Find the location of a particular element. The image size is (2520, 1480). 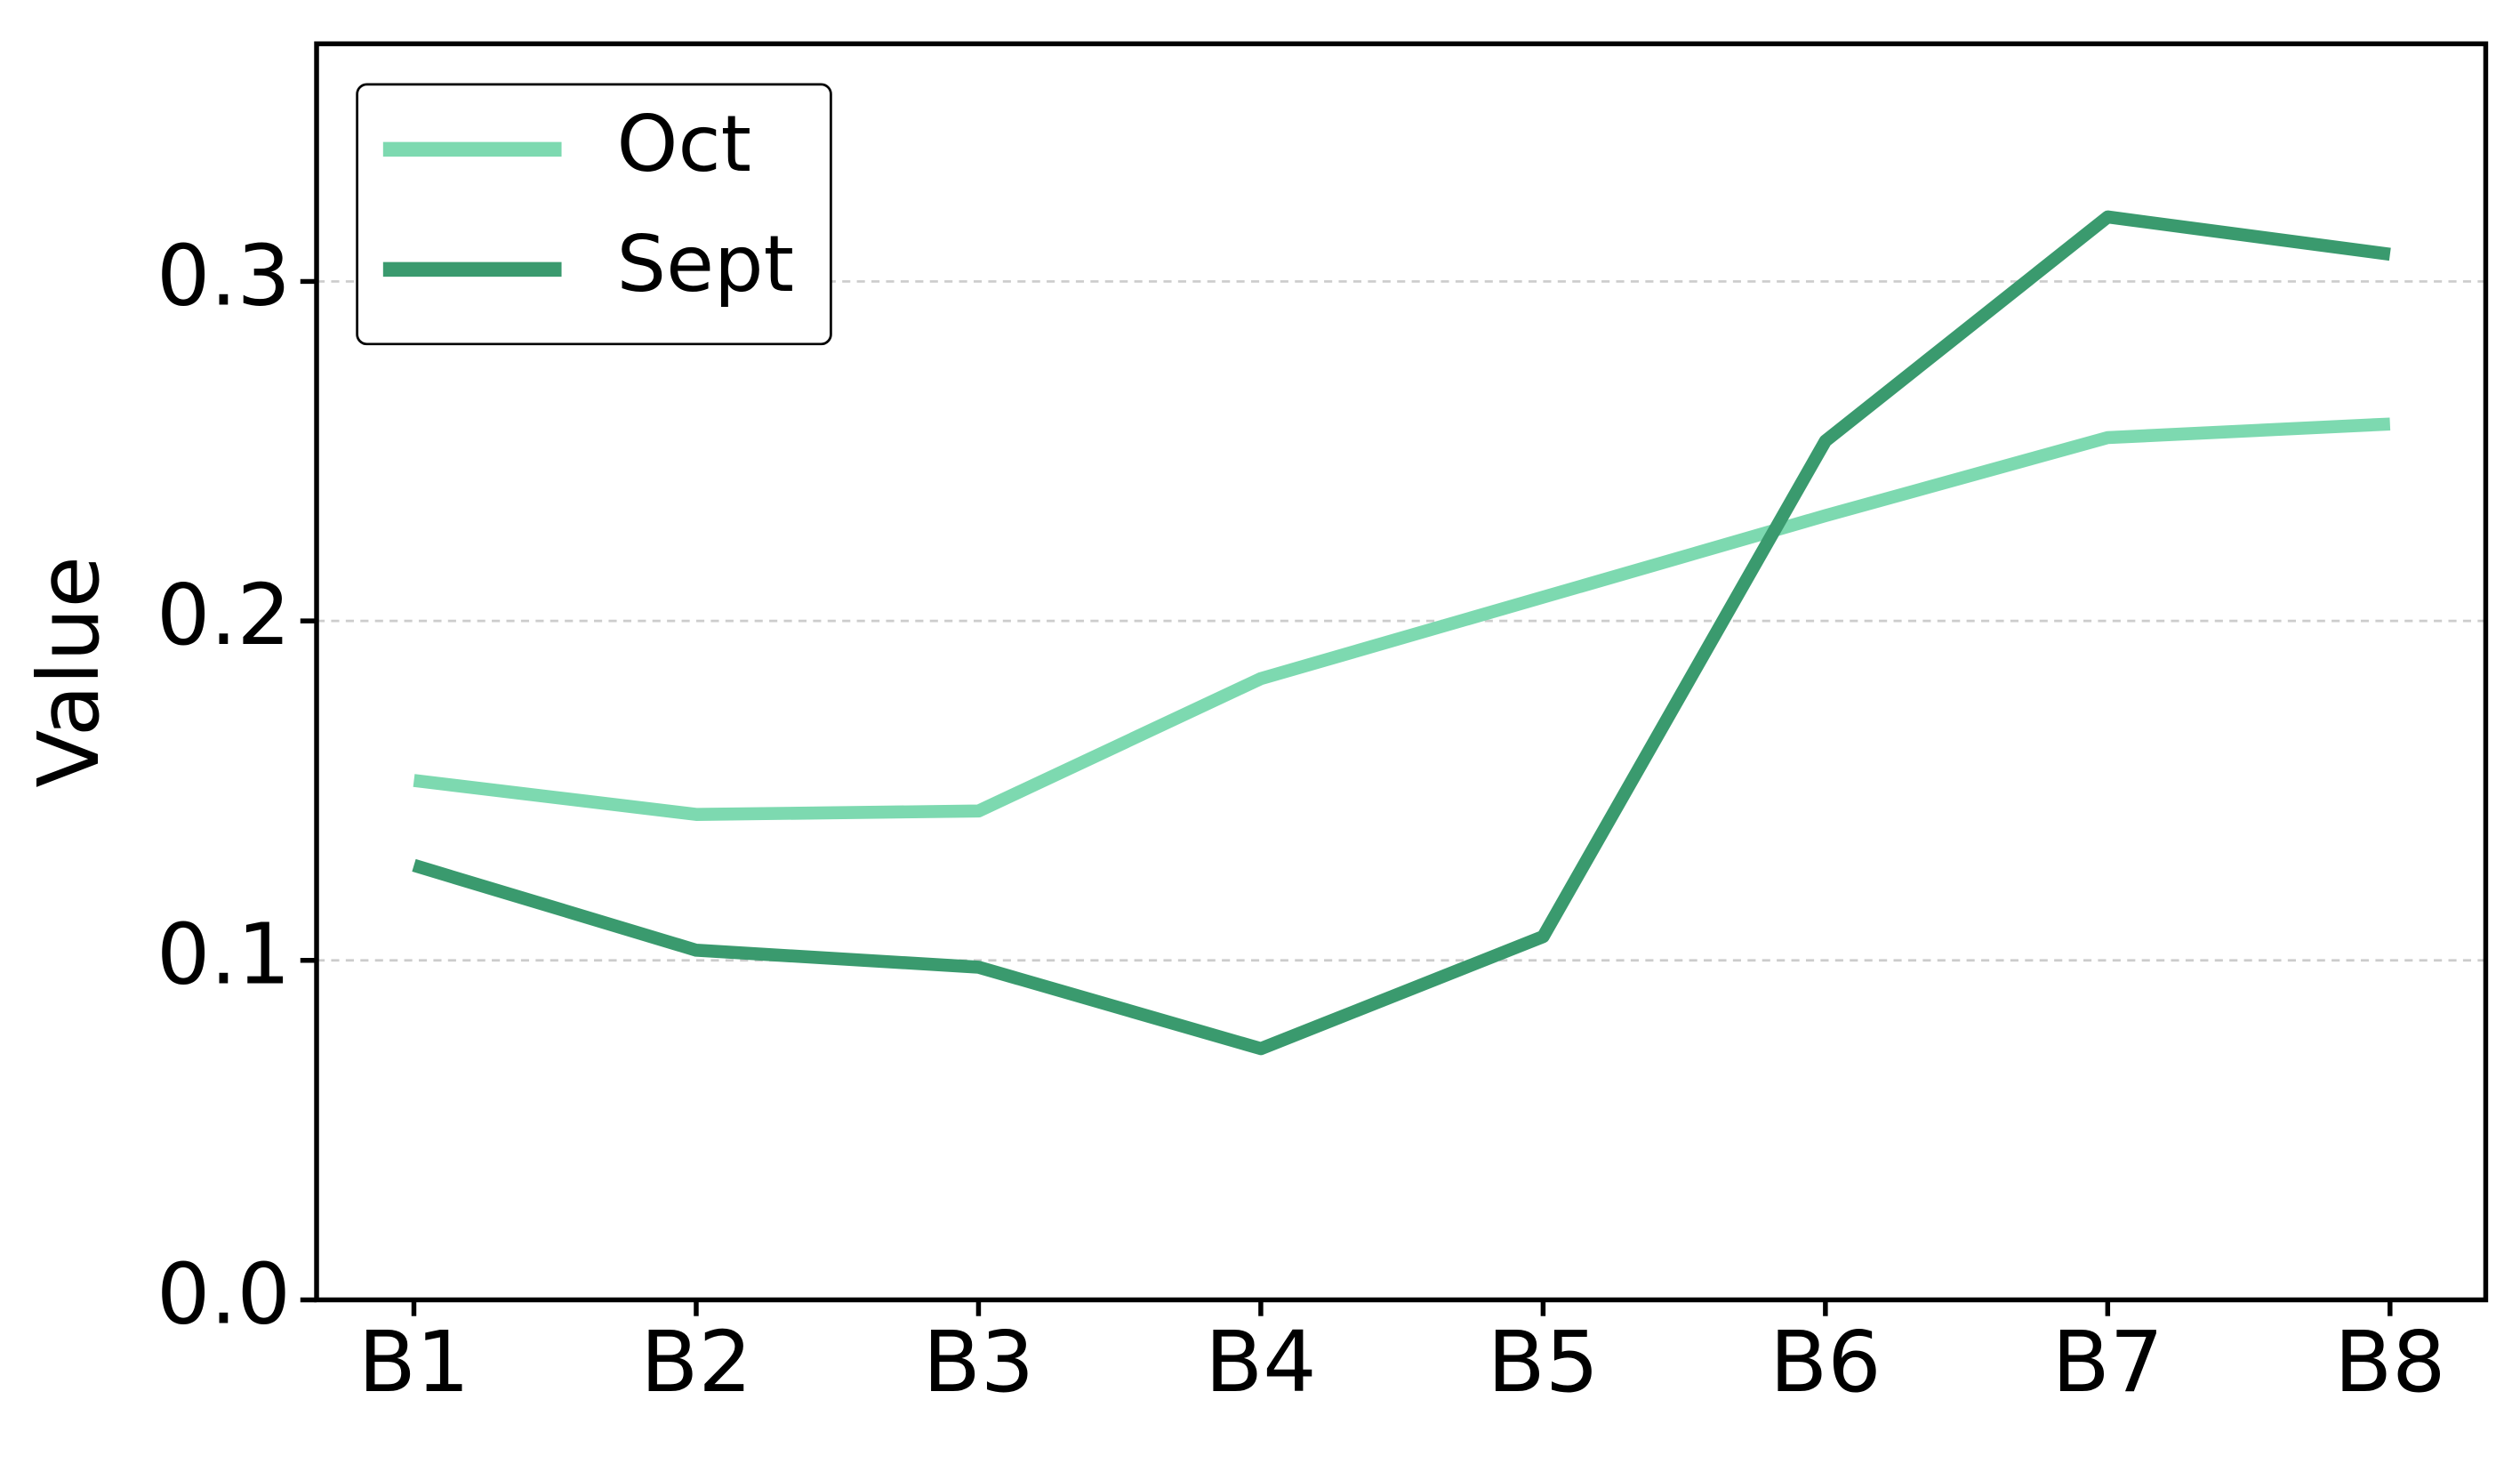

x-tick-label: B4 is located at coordinates (1260, 1363).